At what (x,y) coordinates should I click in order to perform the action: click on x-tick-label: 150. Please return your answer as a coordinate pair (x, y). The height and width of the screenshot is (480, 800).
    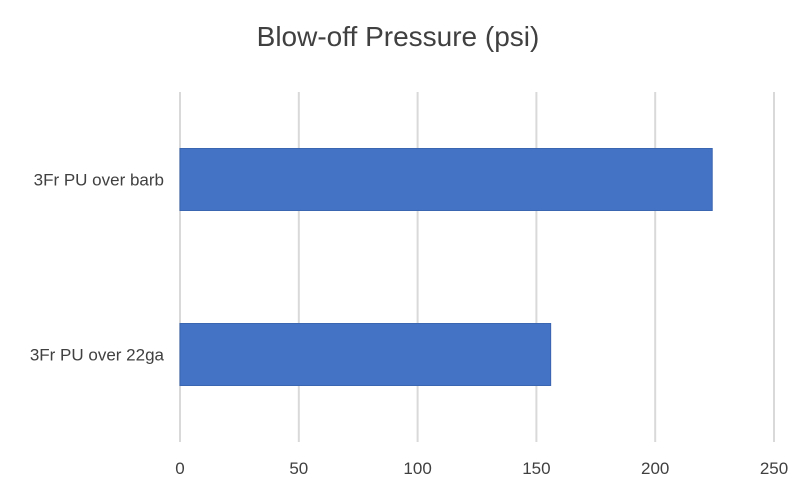
    Looking at the image, I should click on (536, 468).